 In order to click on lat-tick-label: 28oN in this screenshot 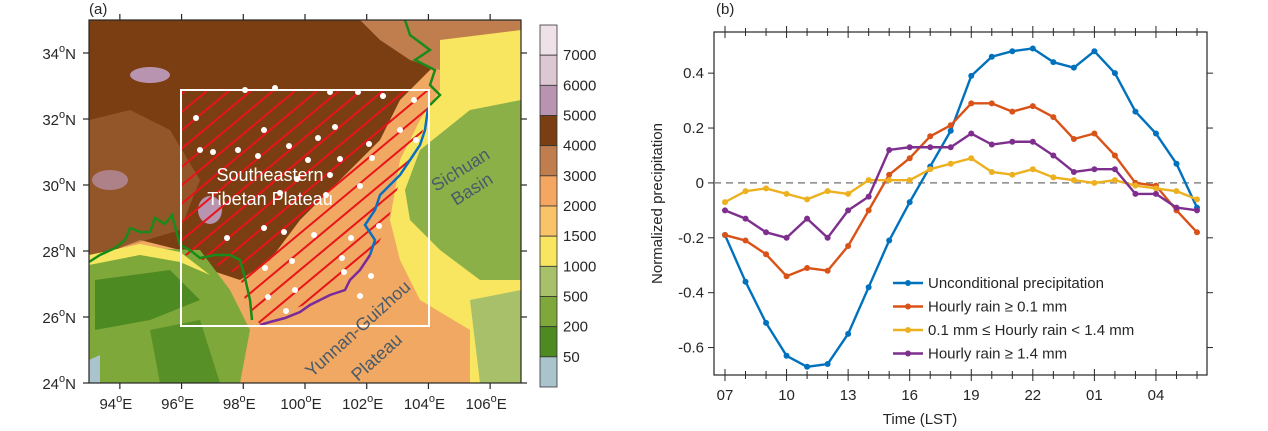, I will do `click(59, 251)`.